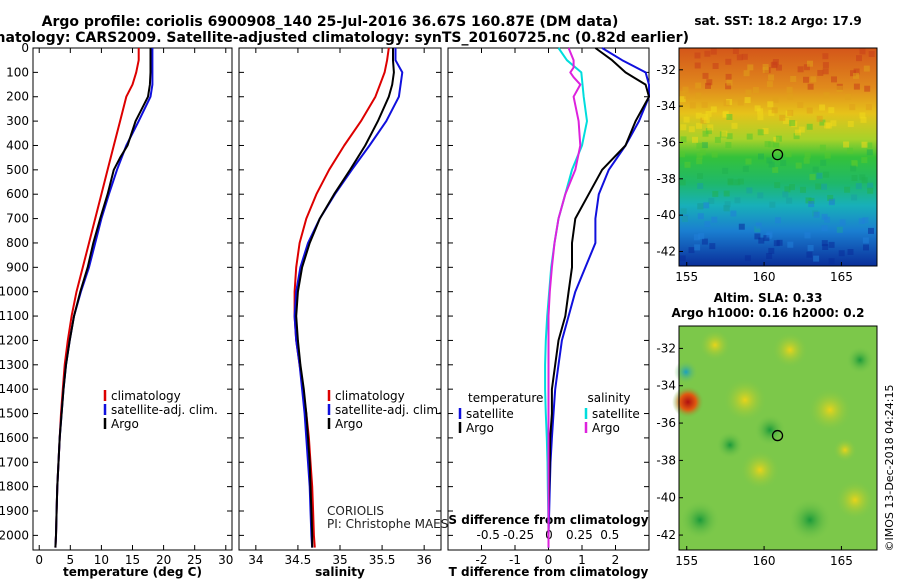  I want to click on lon-tick-label: 165, so click(841, 561).